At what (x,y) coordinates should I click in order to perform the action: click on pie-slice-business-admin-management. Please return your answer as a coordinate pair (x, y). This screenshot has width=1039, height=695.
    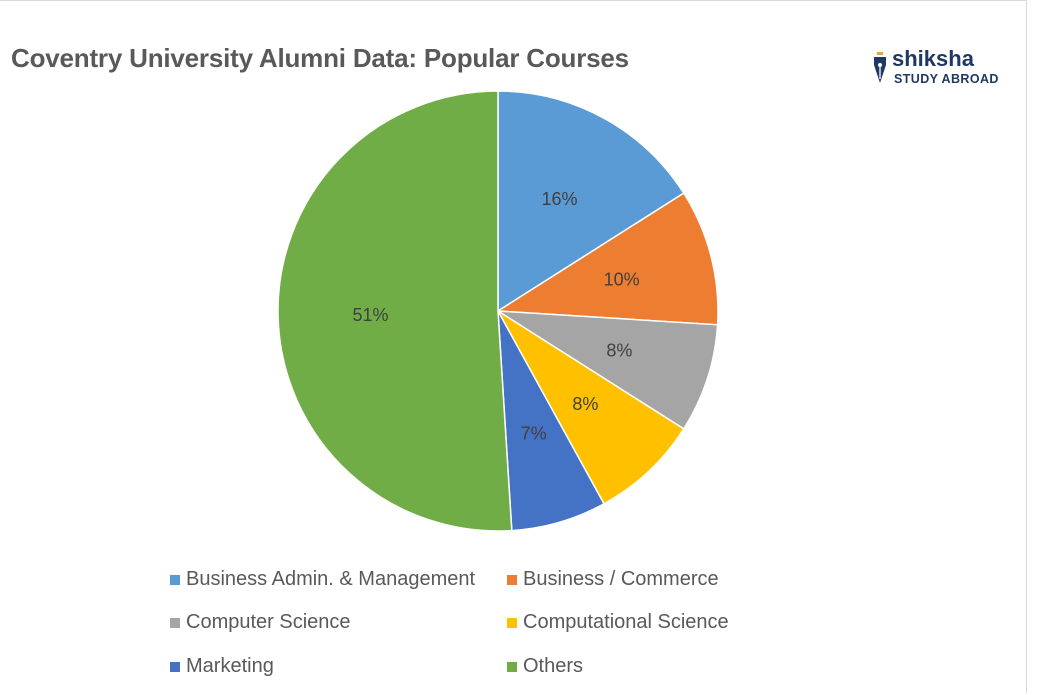
    Looking at the image, I should click on (591, 201).